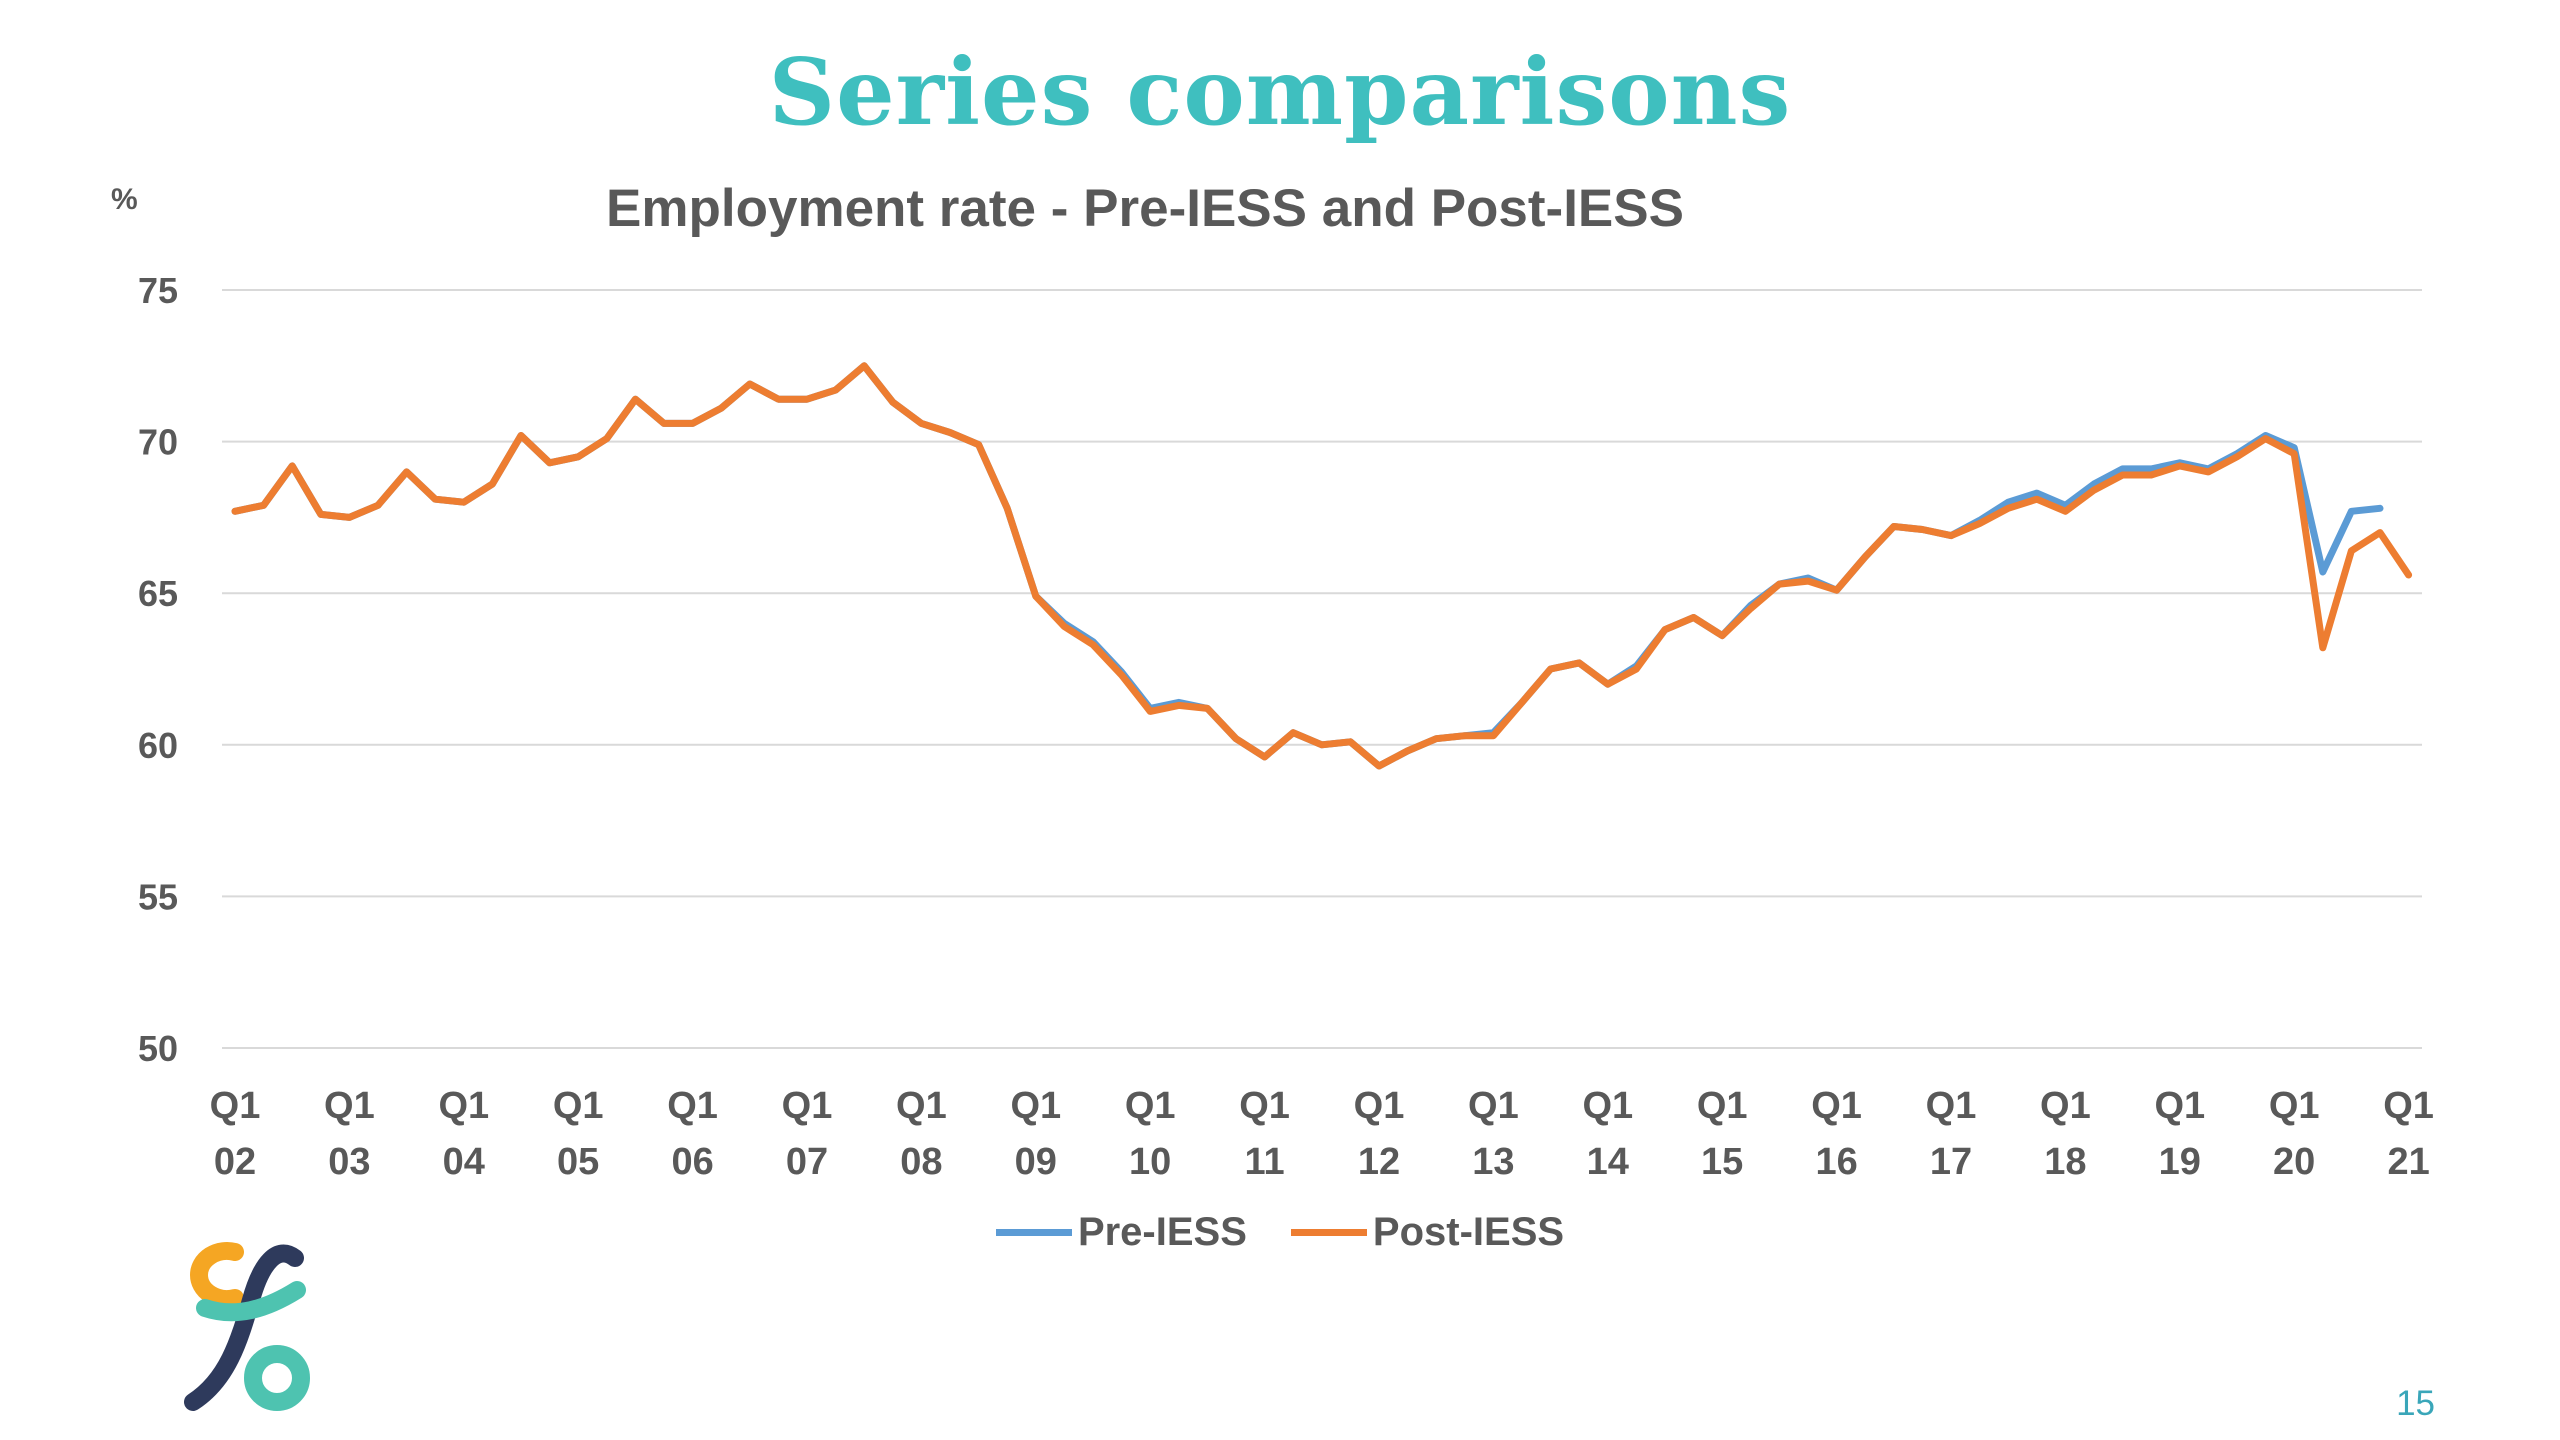  What do you see at coordinates (247, 1326) in the screenshot?
I see `logo-icon` at bounding box center [247, 1326].